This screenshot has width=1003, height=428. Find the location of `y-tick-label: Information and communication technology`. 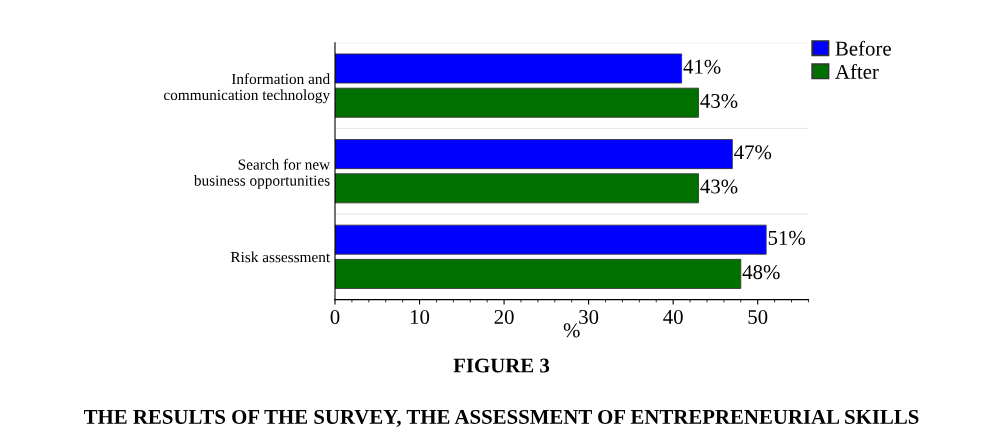

y-tick-label: Information and communication technology is located at coordinates (247, 88).